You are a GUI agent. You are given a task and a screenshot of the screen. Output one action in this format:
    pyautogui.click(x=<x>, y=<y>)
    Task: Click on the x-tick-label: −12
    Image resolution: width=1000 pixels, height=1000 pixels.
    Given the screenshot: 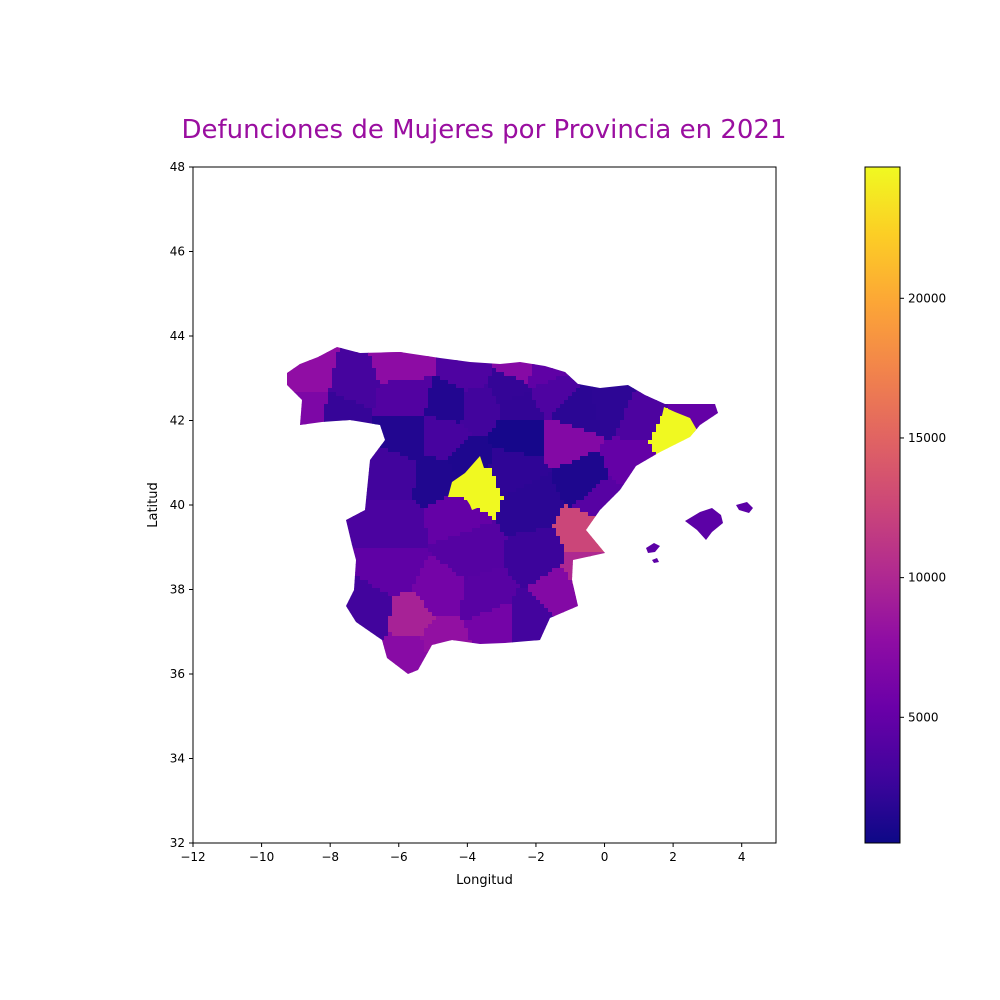 What is the action you would take?
    pyautogui.click(x=192, y=857)
    